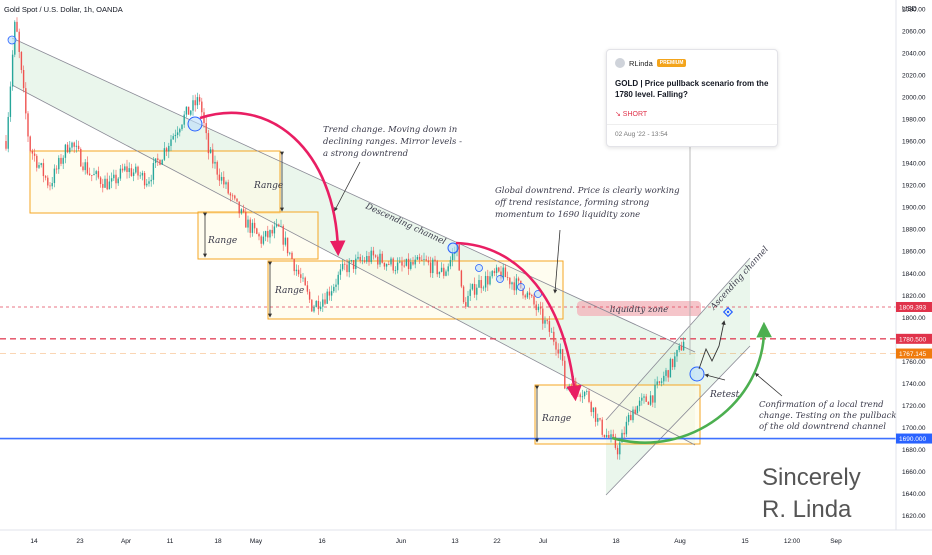 This screenshot has height=555, width=932. Describe the element at coordinates (914, 450) in the screenshot. I see `y-tick-3: 1680.00` at that location.